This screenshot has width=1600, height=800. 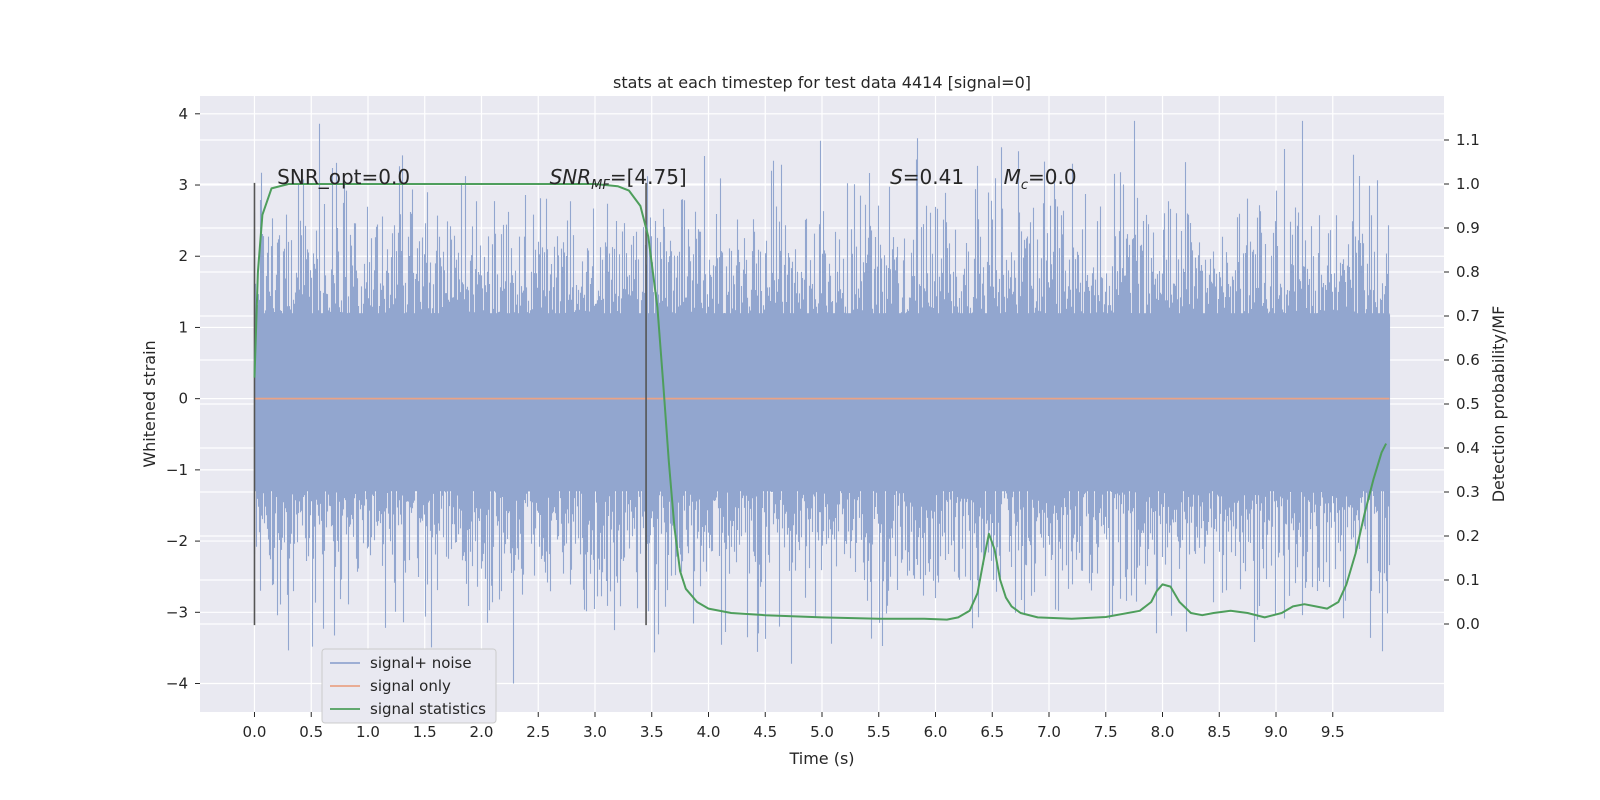 What do you see at coordinates (652, 732) in the screenshot?
I see `x-tick-label: 3.5` at bounding box center [652, 732].